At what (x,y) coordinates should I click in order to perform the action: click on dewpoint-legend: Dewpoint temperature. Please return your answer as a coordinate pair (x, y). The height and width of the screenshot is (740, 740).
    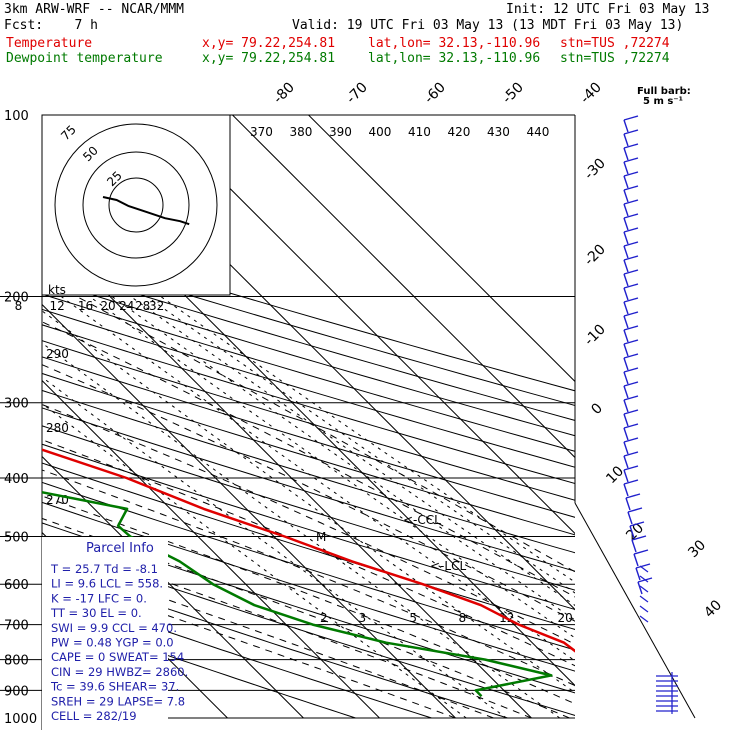
    Looking at the image, I should click on (84, 58).